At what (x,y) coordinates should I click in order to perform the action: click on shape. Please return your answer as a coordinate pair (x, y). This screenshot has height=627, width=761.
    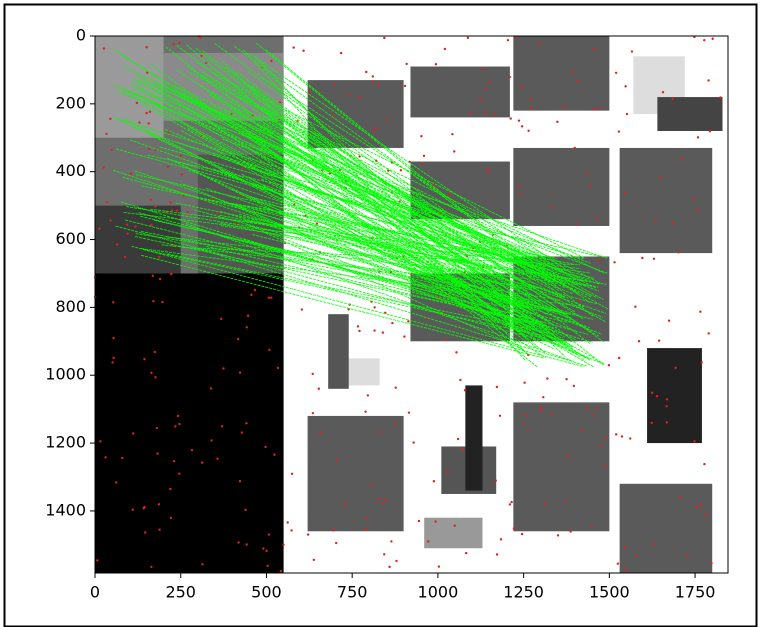
    Looking at the image, I should click on (690, 114).